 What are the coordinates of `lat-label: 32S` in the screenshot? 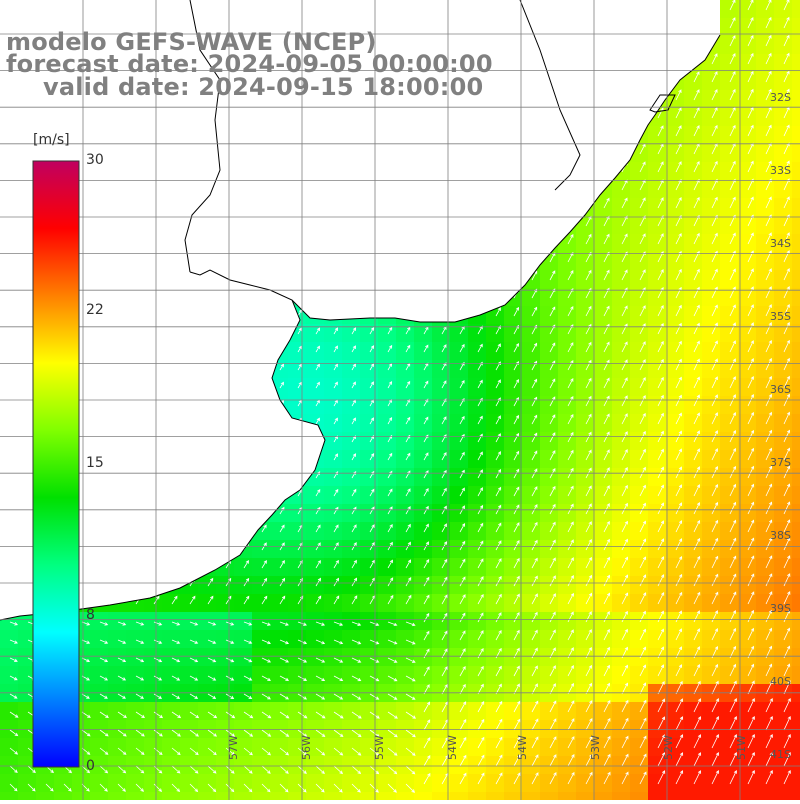 It's located at (780, 97).